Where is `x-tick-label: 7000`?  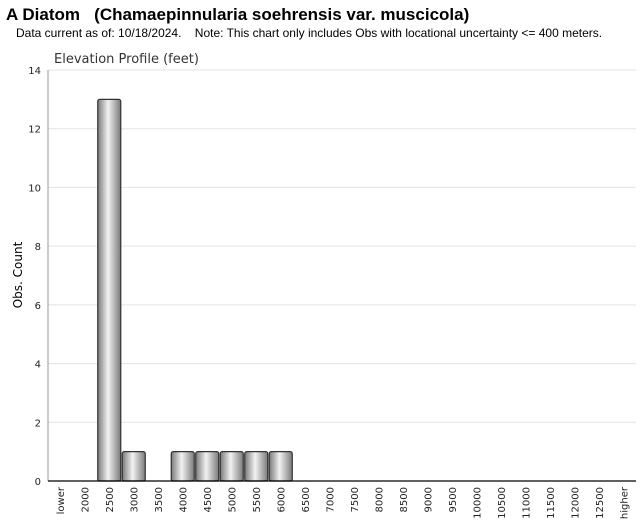
x-tick-label: 7000 is located at coordinates (330, 499).